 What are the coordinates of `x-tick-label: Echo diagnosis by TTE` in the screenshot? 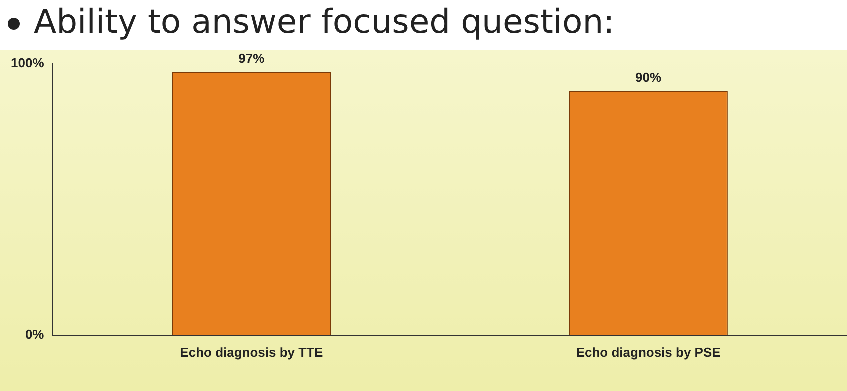 It's located at (252, 352).